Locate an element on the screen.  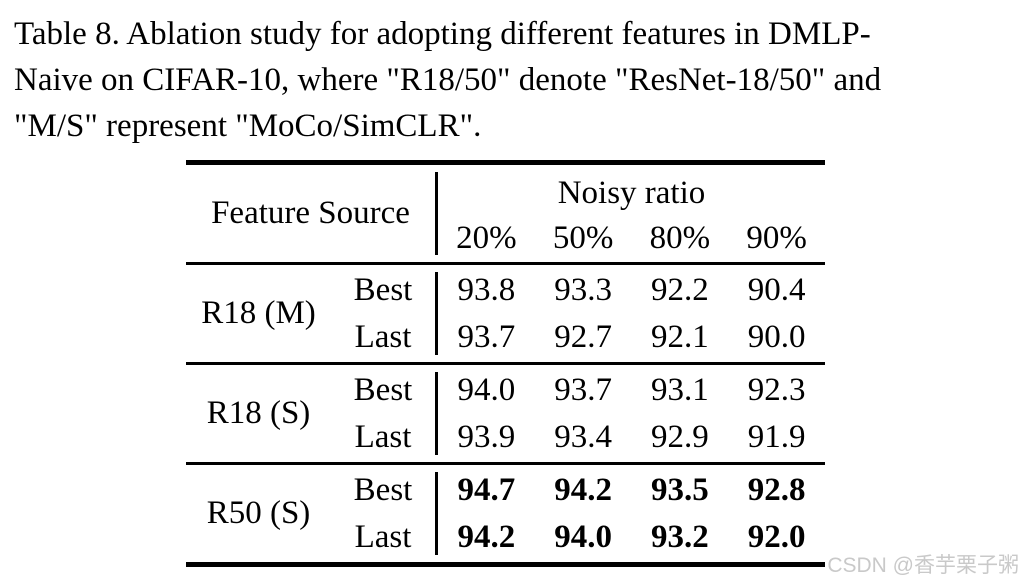
table-row-best: 94.0 93.7 93.1 92.3 is located at coordinates (631, 390).